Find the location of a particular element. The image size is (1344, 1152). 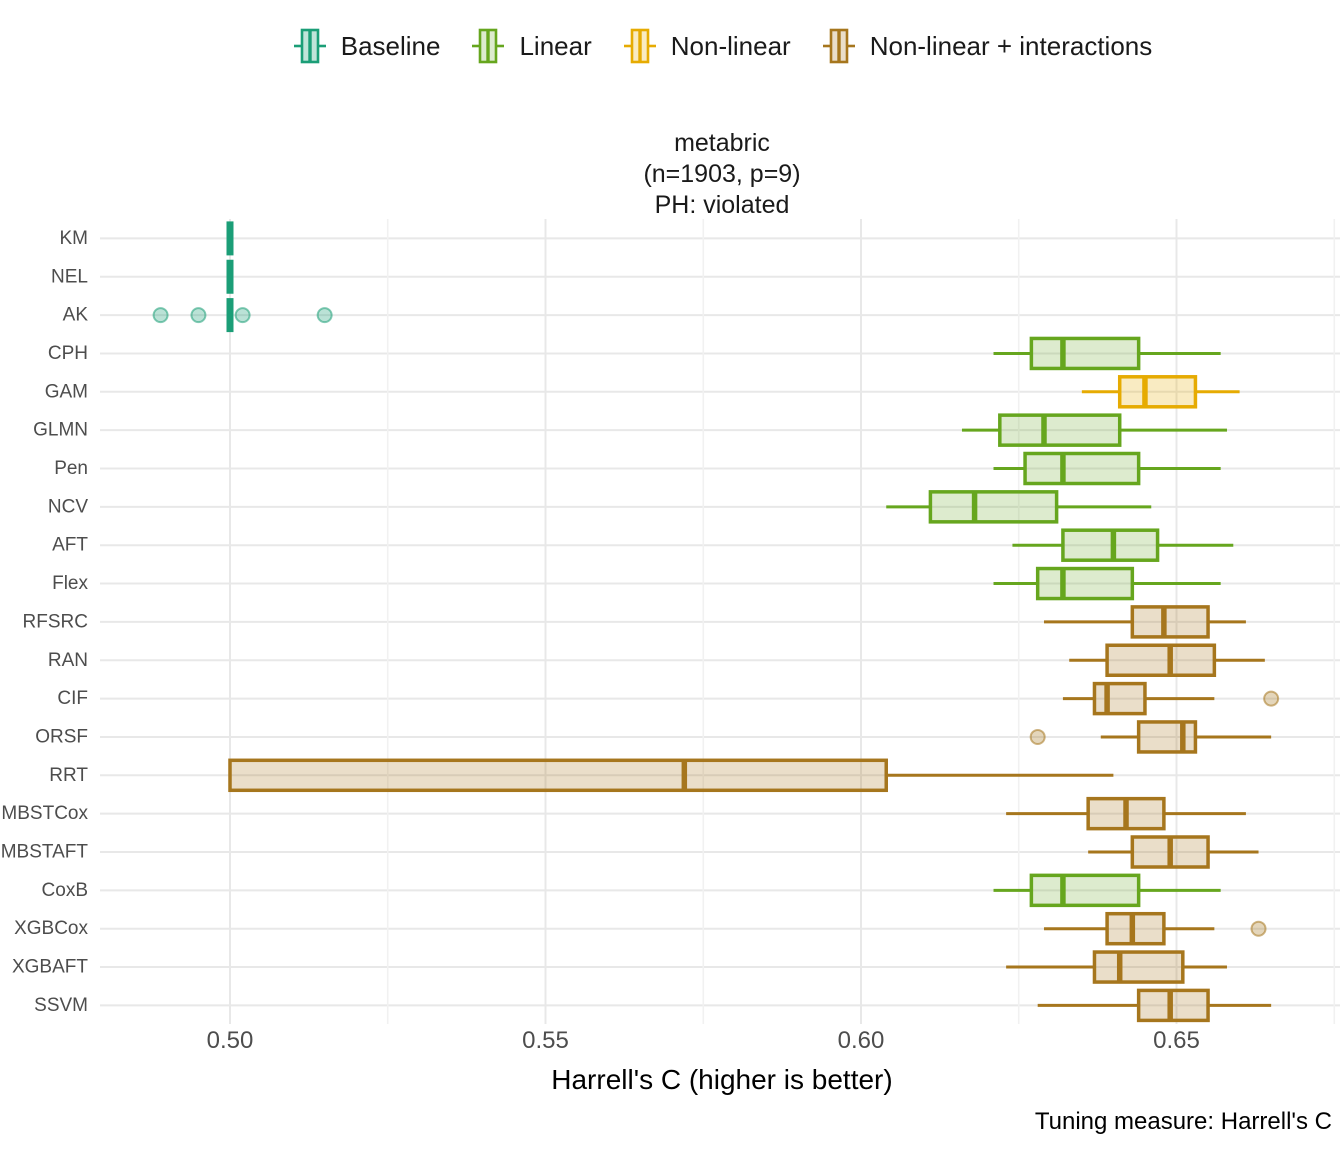

boxplot-AFT is located at coordinates (1123, 545).